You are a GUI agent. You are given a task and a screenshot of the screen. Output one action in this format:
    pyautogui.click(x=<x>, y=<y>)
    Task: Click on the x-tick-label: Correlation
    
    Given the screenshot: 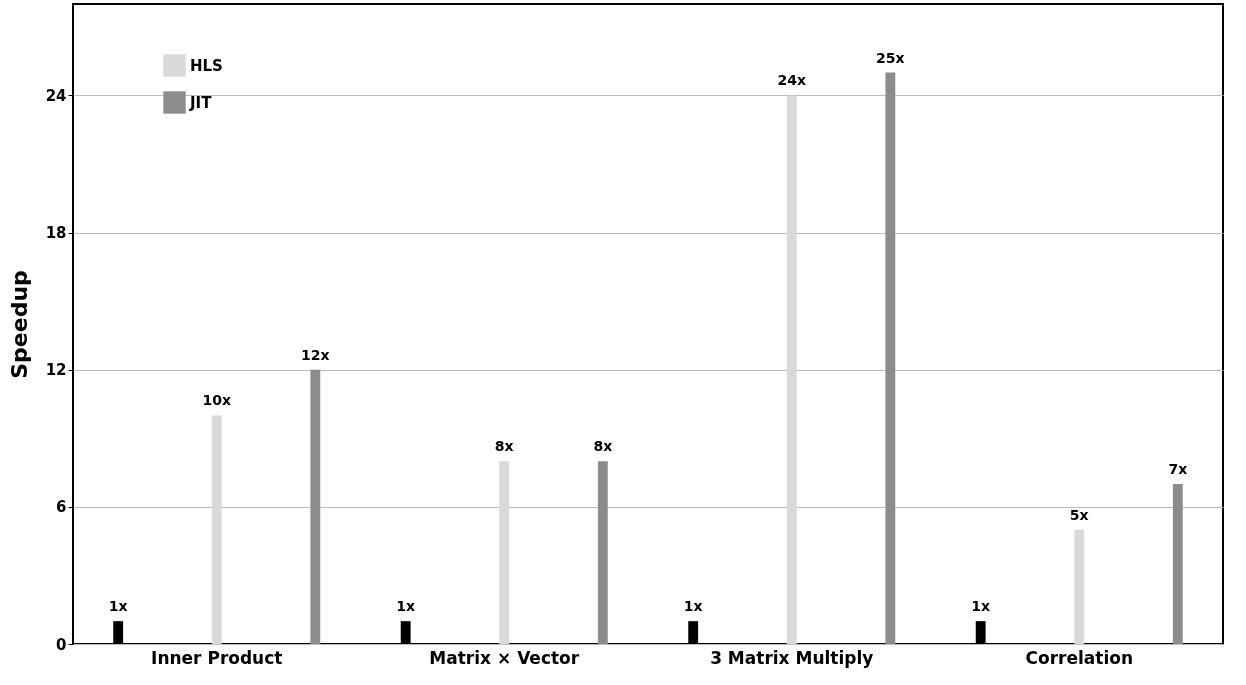 What is the action you would take?
    pyautogui.click(x=1079, y=657)
    